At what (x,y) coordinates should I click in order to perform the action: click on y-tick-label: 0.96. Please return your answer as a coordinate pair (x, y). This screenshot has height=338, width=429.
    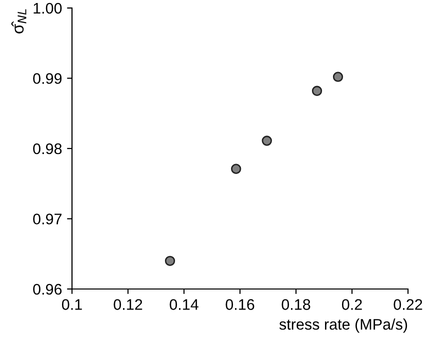
    Looking at the image, I should click on (47, 289).